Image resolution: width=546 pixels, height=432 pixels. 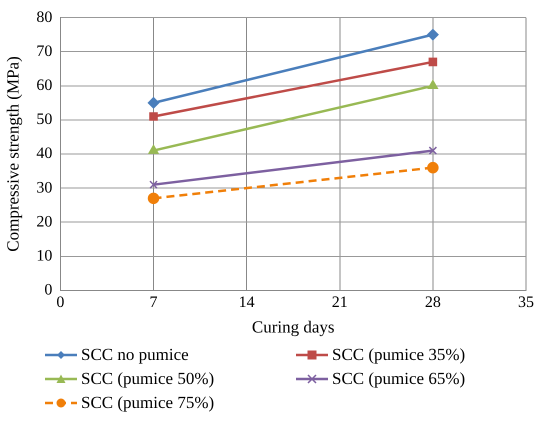 What do you see at coordinates (293, 326) in the screenshot?
I see `x-axis-title: Curing days` at bounding box center [293, 326].